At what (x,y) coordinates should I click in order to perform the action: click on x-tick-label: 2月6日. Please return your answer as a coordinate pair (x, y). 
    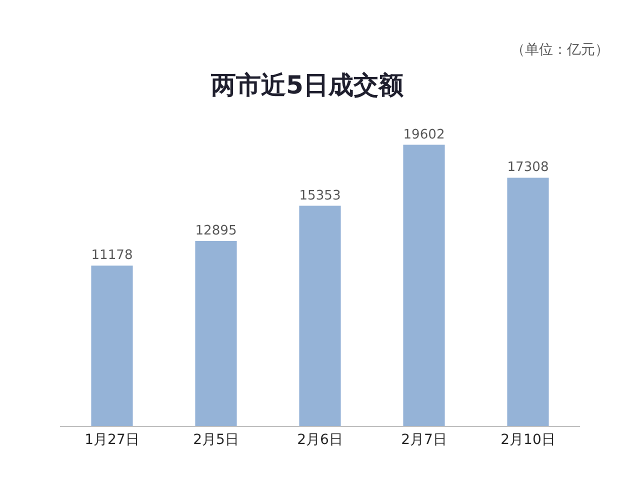
    Looking at the image, I should click on (320, 440).